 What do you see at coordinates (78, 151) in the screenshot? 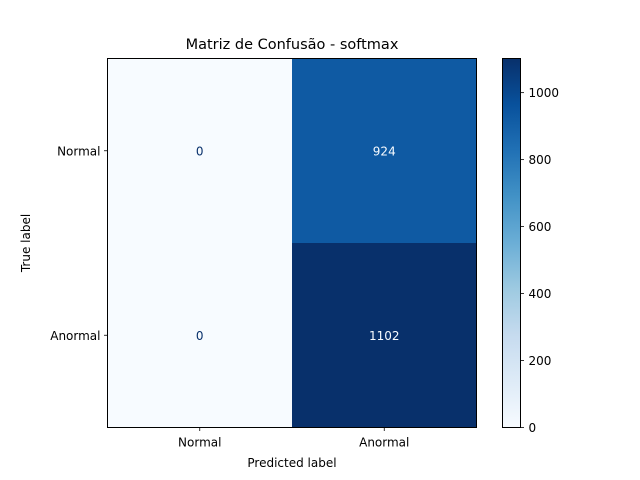
I see `y-tick-label: Normal` at bounding box center [78, 151].